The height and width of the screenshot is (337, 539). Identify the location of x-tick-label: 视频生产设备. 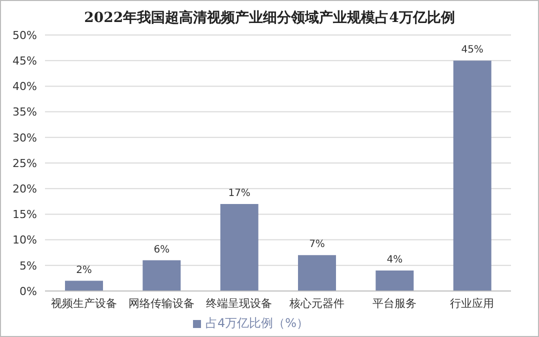
(83, 303).